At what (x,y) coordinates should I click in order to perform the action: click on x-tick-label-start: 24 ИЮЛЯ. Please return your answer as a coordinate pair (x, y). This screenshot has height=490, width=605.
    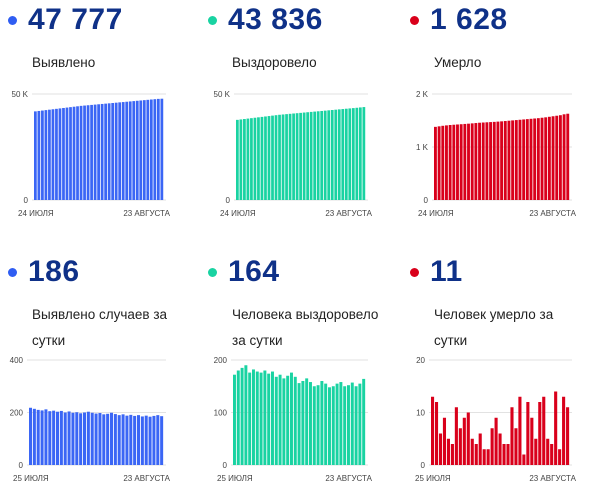
    Looking at the image, I should click on (436, 213).